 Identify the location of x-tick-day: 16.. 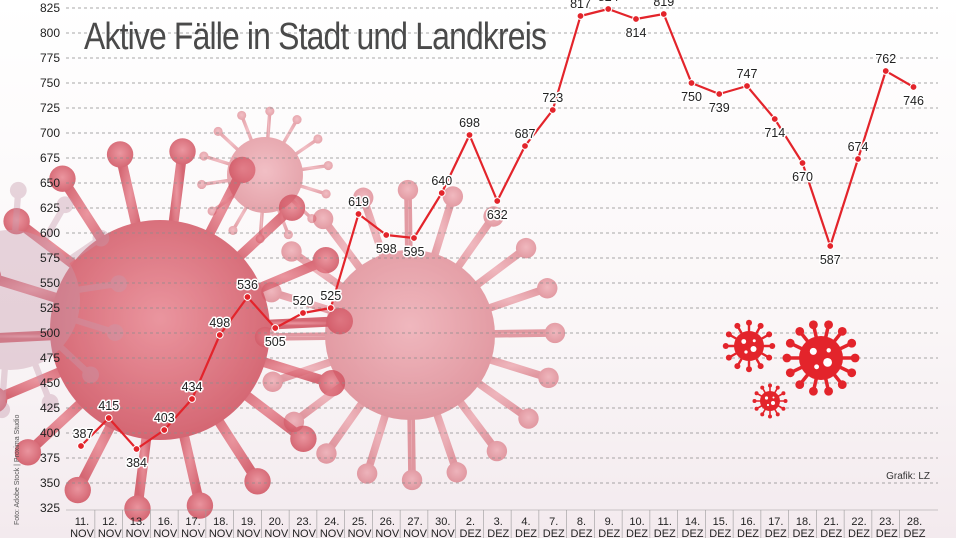
(165, 522).